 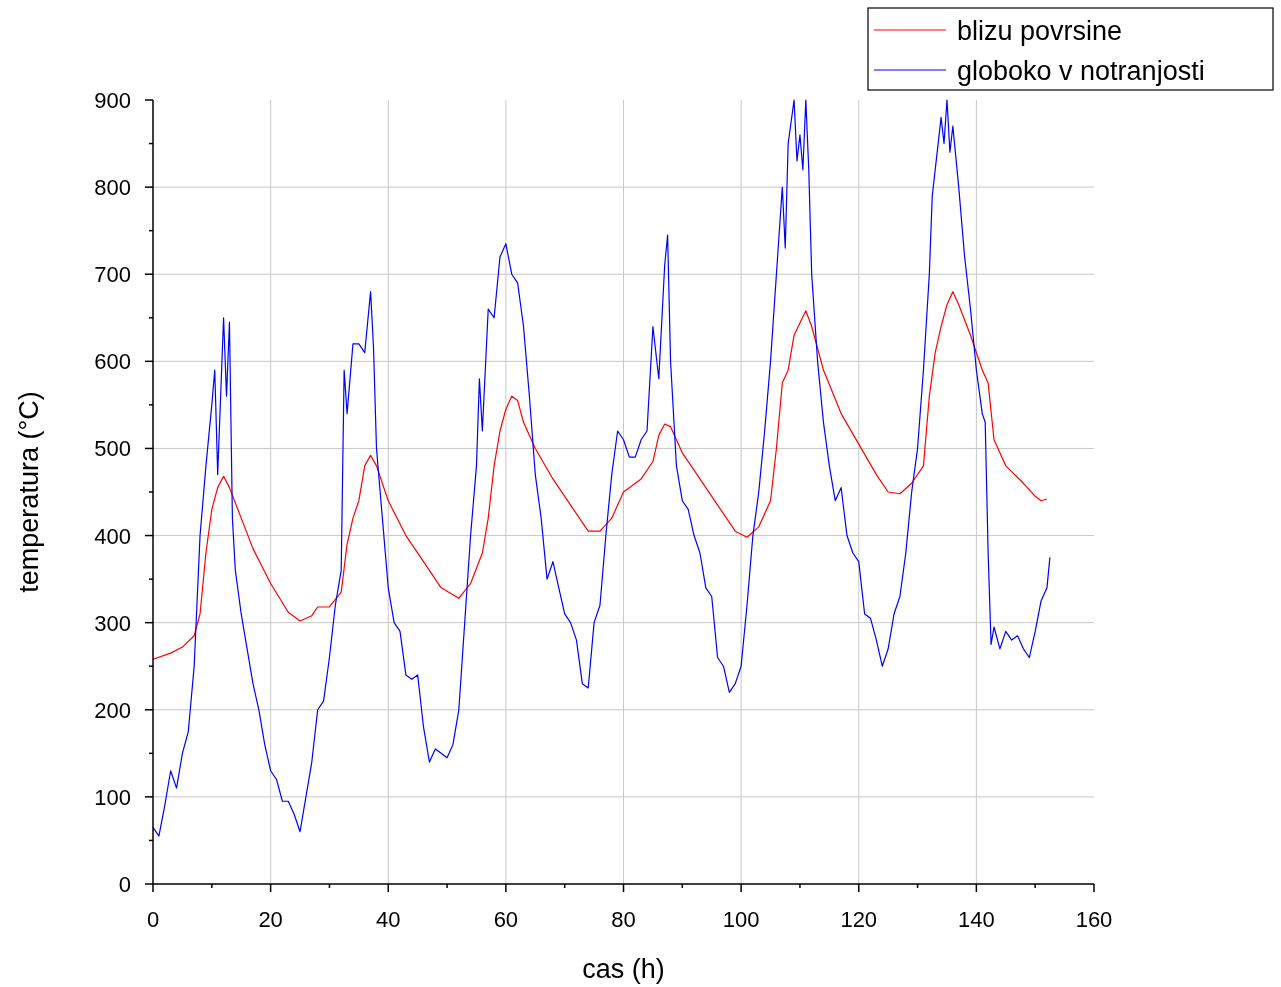 I want to click on legend-label: blizu povrsine, so click(x=1040, y=31).